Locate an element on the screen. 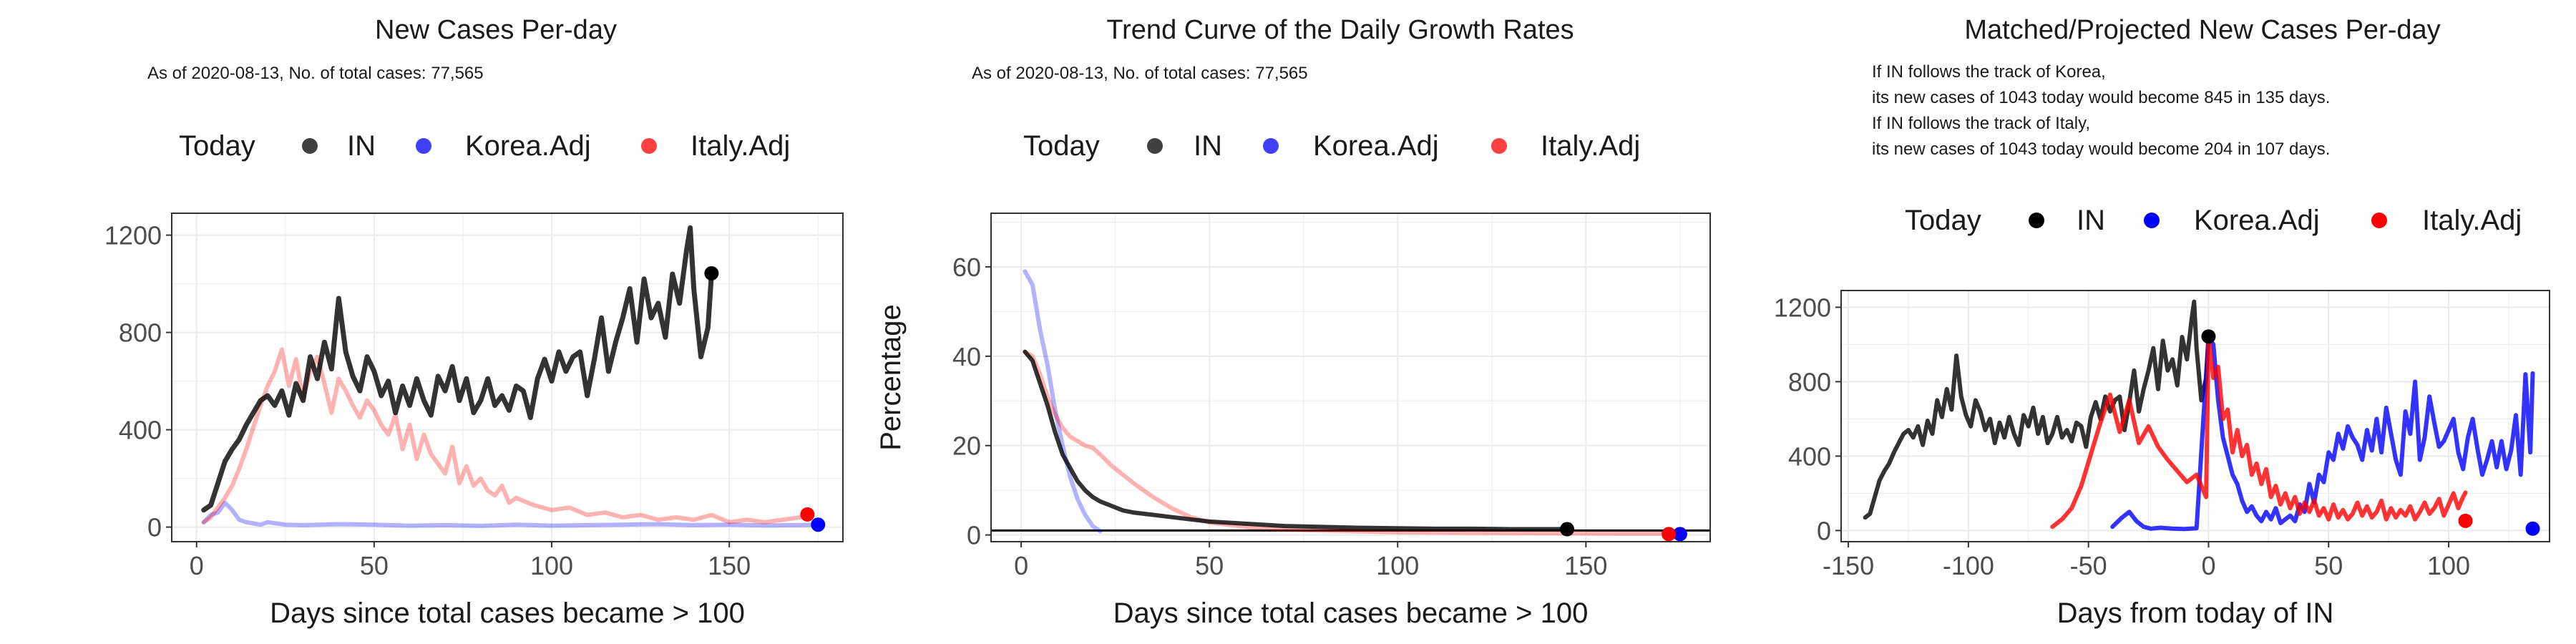 Image resolution: width=2576 pixels, height=644 pixels. panel-2-title: Trend Curve of the Daily Growth Rates is located at coordinates (1340, 30).